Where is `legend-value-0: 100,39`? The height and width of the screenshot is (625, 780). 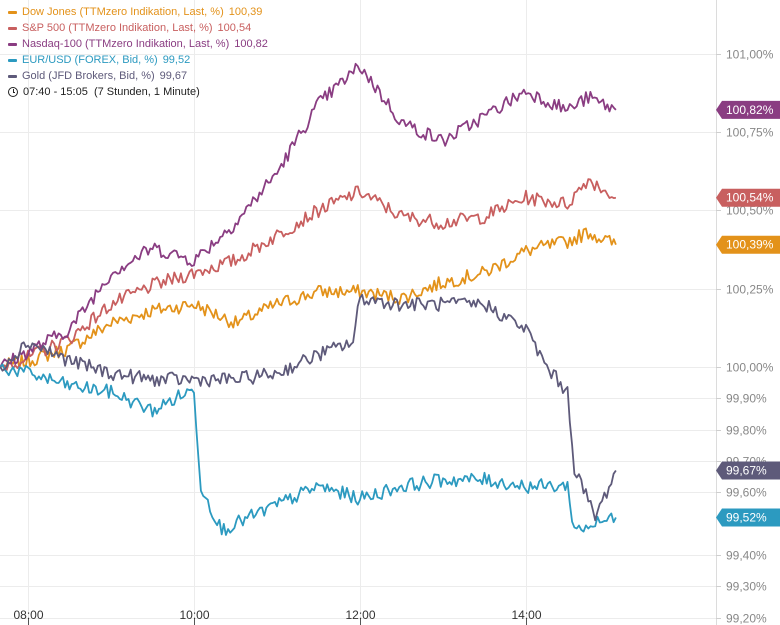
legend-value-0: 100,39 is located at coordinates (245, 12).